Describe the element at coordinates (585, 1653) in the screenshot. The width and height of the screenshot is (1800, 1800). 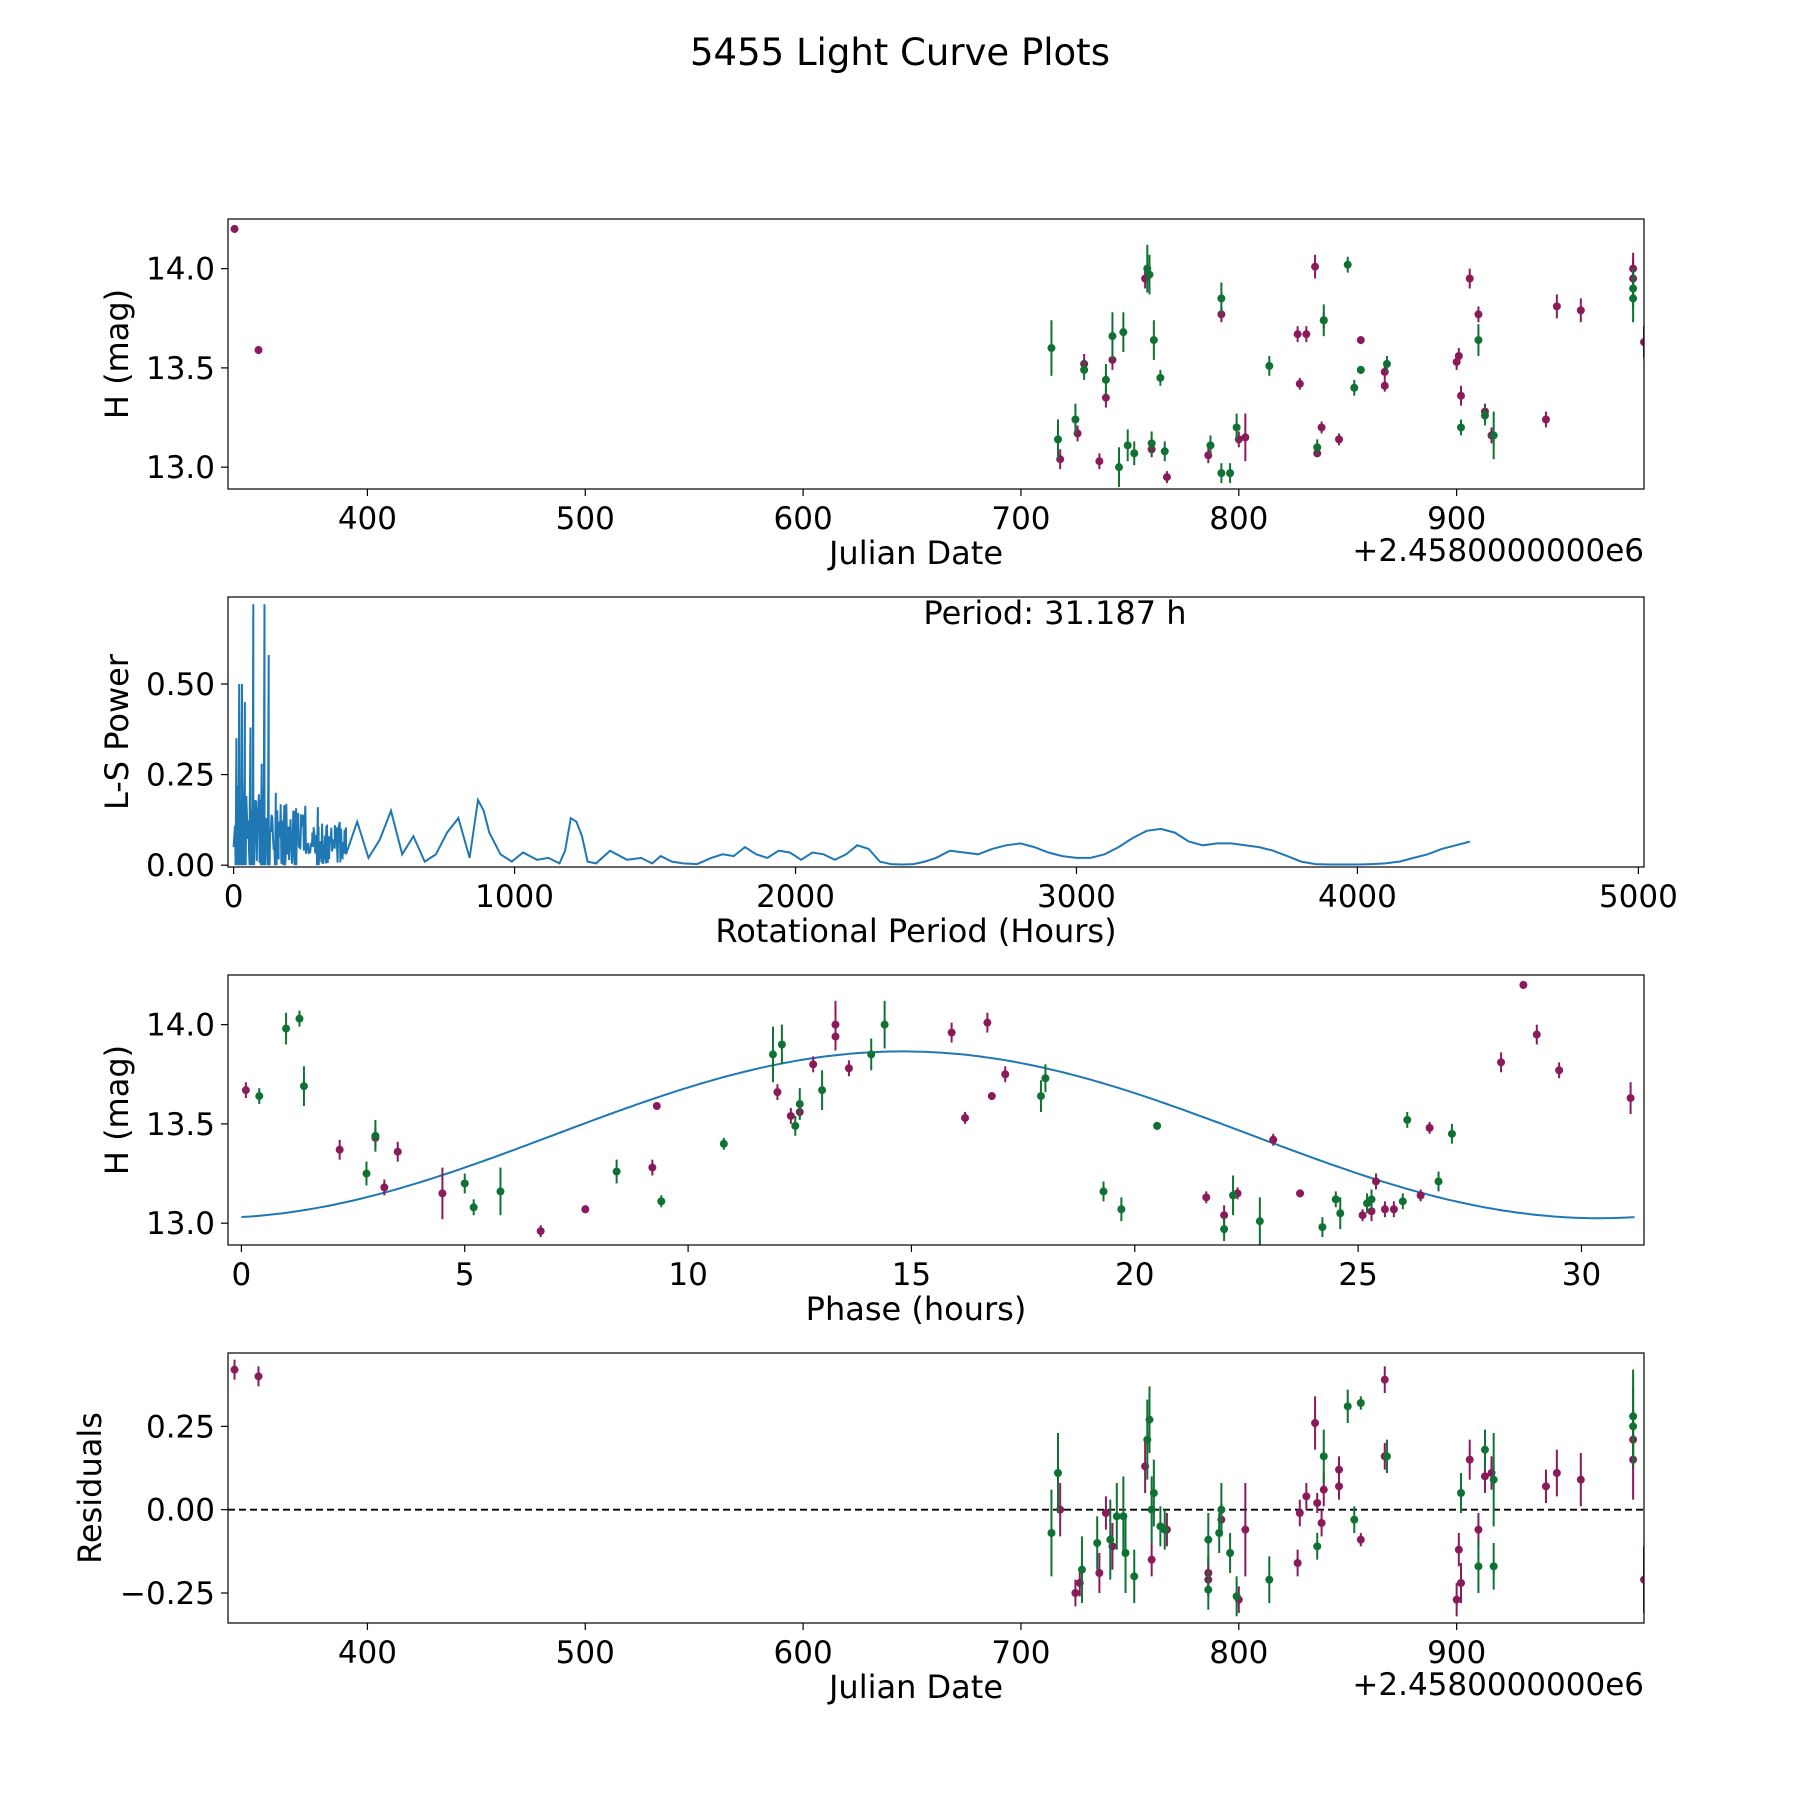
I see `x-tick-label: 500` at that location.